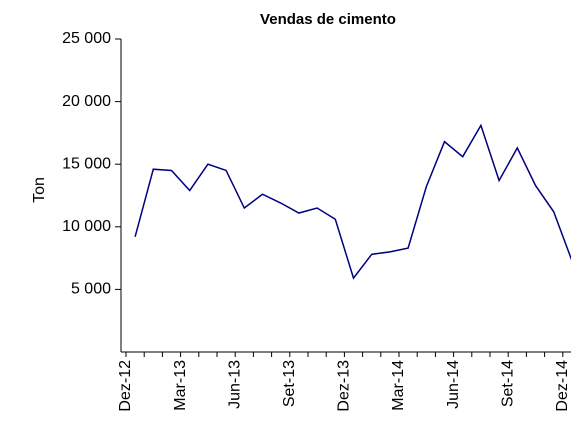 This screenshot has width=571, height=432. What do you see at coordinates (86, 38) in the screenshot?
I see `y-tick-label: 25 000` at bounding box center [86, 38].